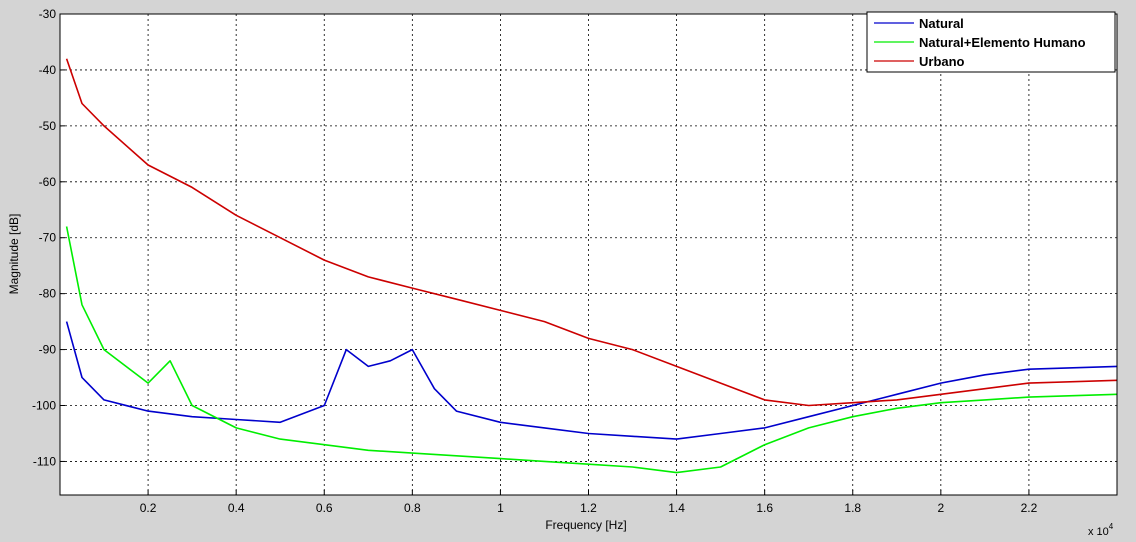  Describe the element at coordinates (1111, 526) in the screenshot. I see `x-axis-exponent-power: 4` at that location.